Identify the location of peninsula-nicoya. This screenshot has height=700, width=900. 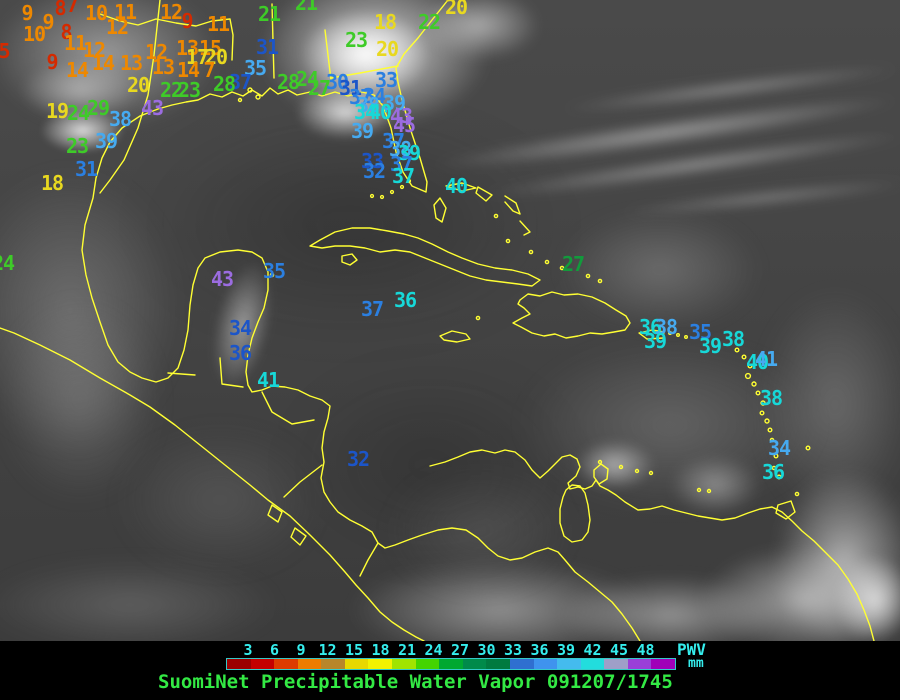
(275, 513).